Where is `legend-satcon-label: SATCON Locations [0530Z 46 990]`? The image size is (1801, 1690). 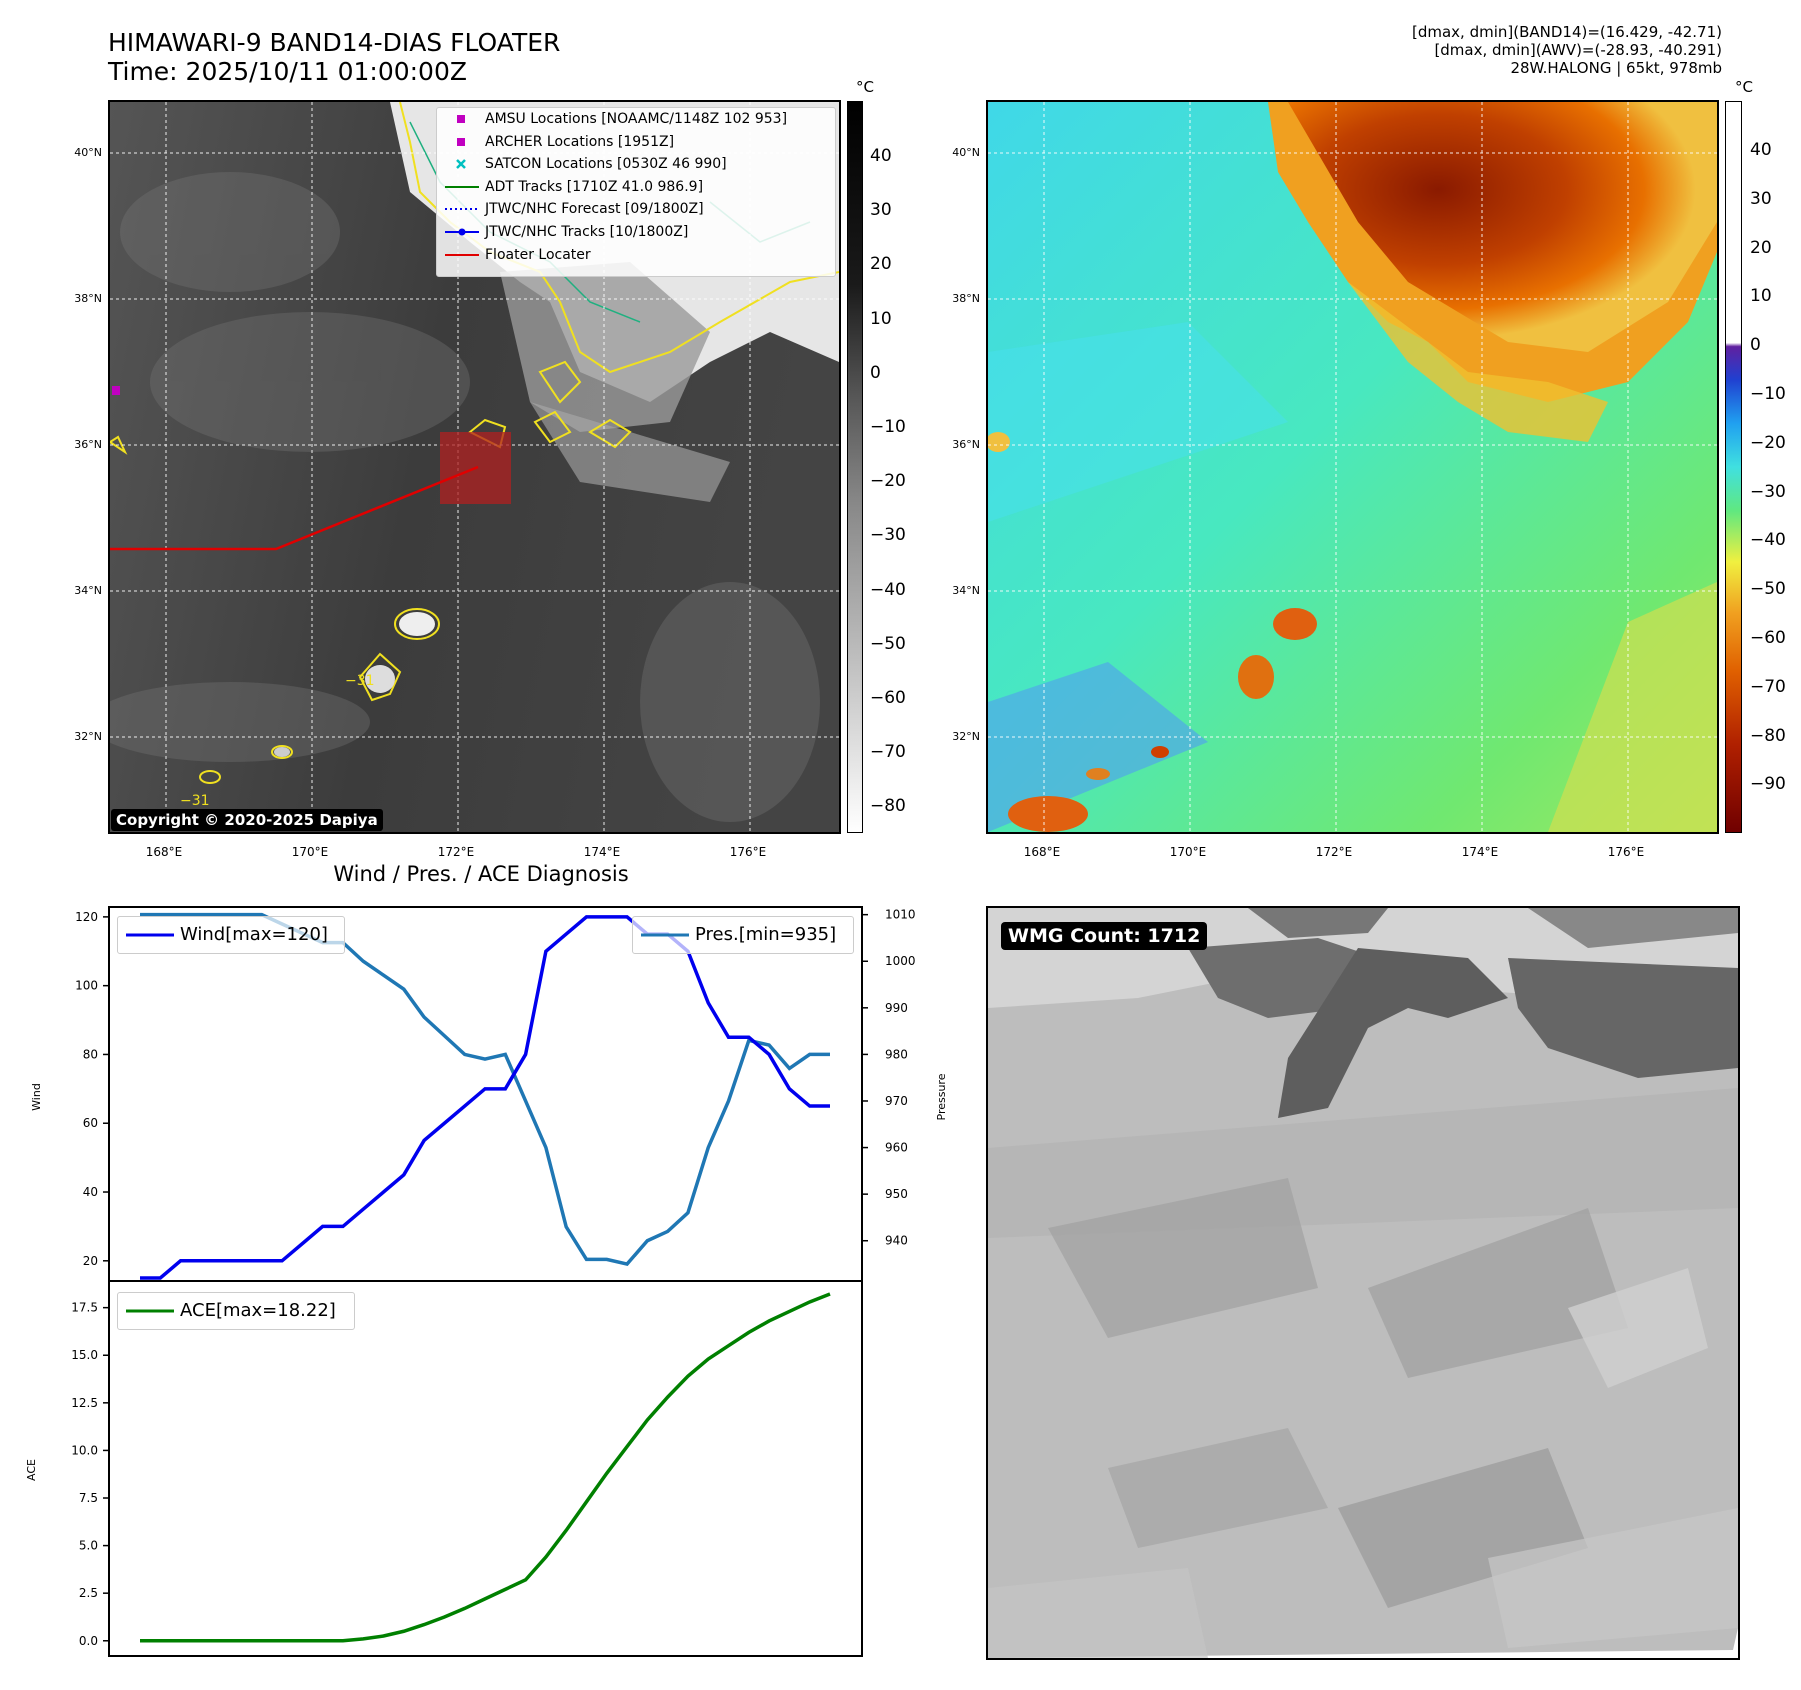
legend-satcon-label: SATCON Locations [0530Z 46 990] is located at coordinates (606, 164).